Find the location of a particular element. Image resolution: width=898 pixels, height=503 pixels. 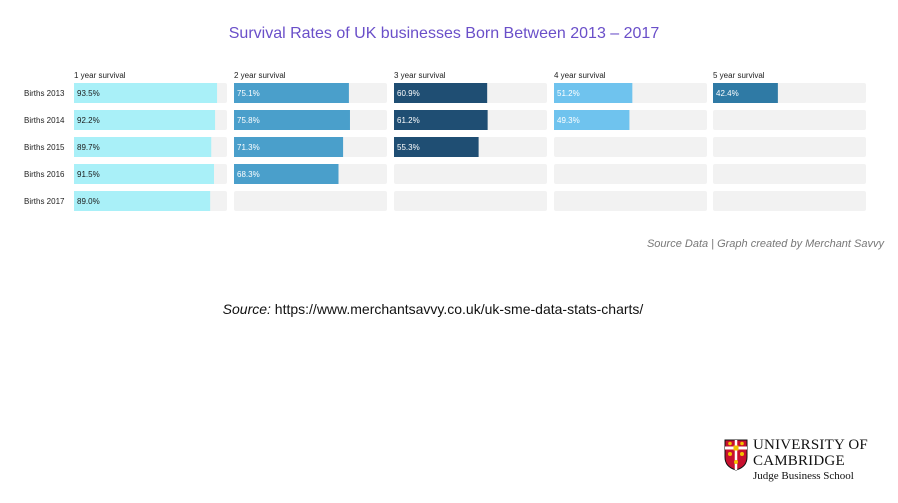

value-label: 42.4% is located at coordinates (727, 93).